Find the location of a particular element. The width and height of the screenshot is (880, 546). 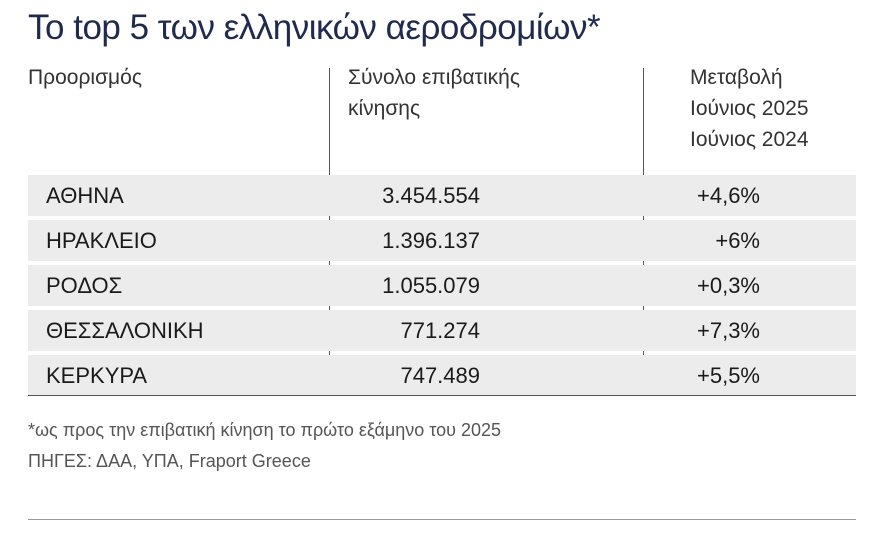

passenger-total: 747.489 is located at coordinates (440, 375).